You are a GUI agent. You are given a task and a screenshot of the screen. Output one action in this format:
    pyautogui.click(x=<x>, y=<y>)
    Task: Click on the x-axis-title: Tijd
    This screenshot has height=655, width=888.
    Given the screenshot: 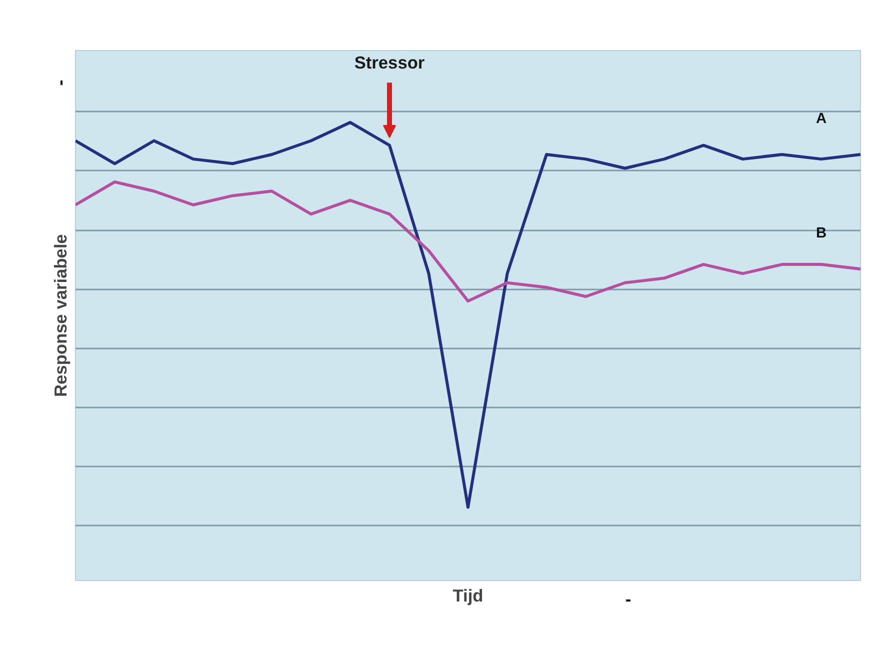 What is the action you would take?
    pyautogui.click(x=468, y=596)
    